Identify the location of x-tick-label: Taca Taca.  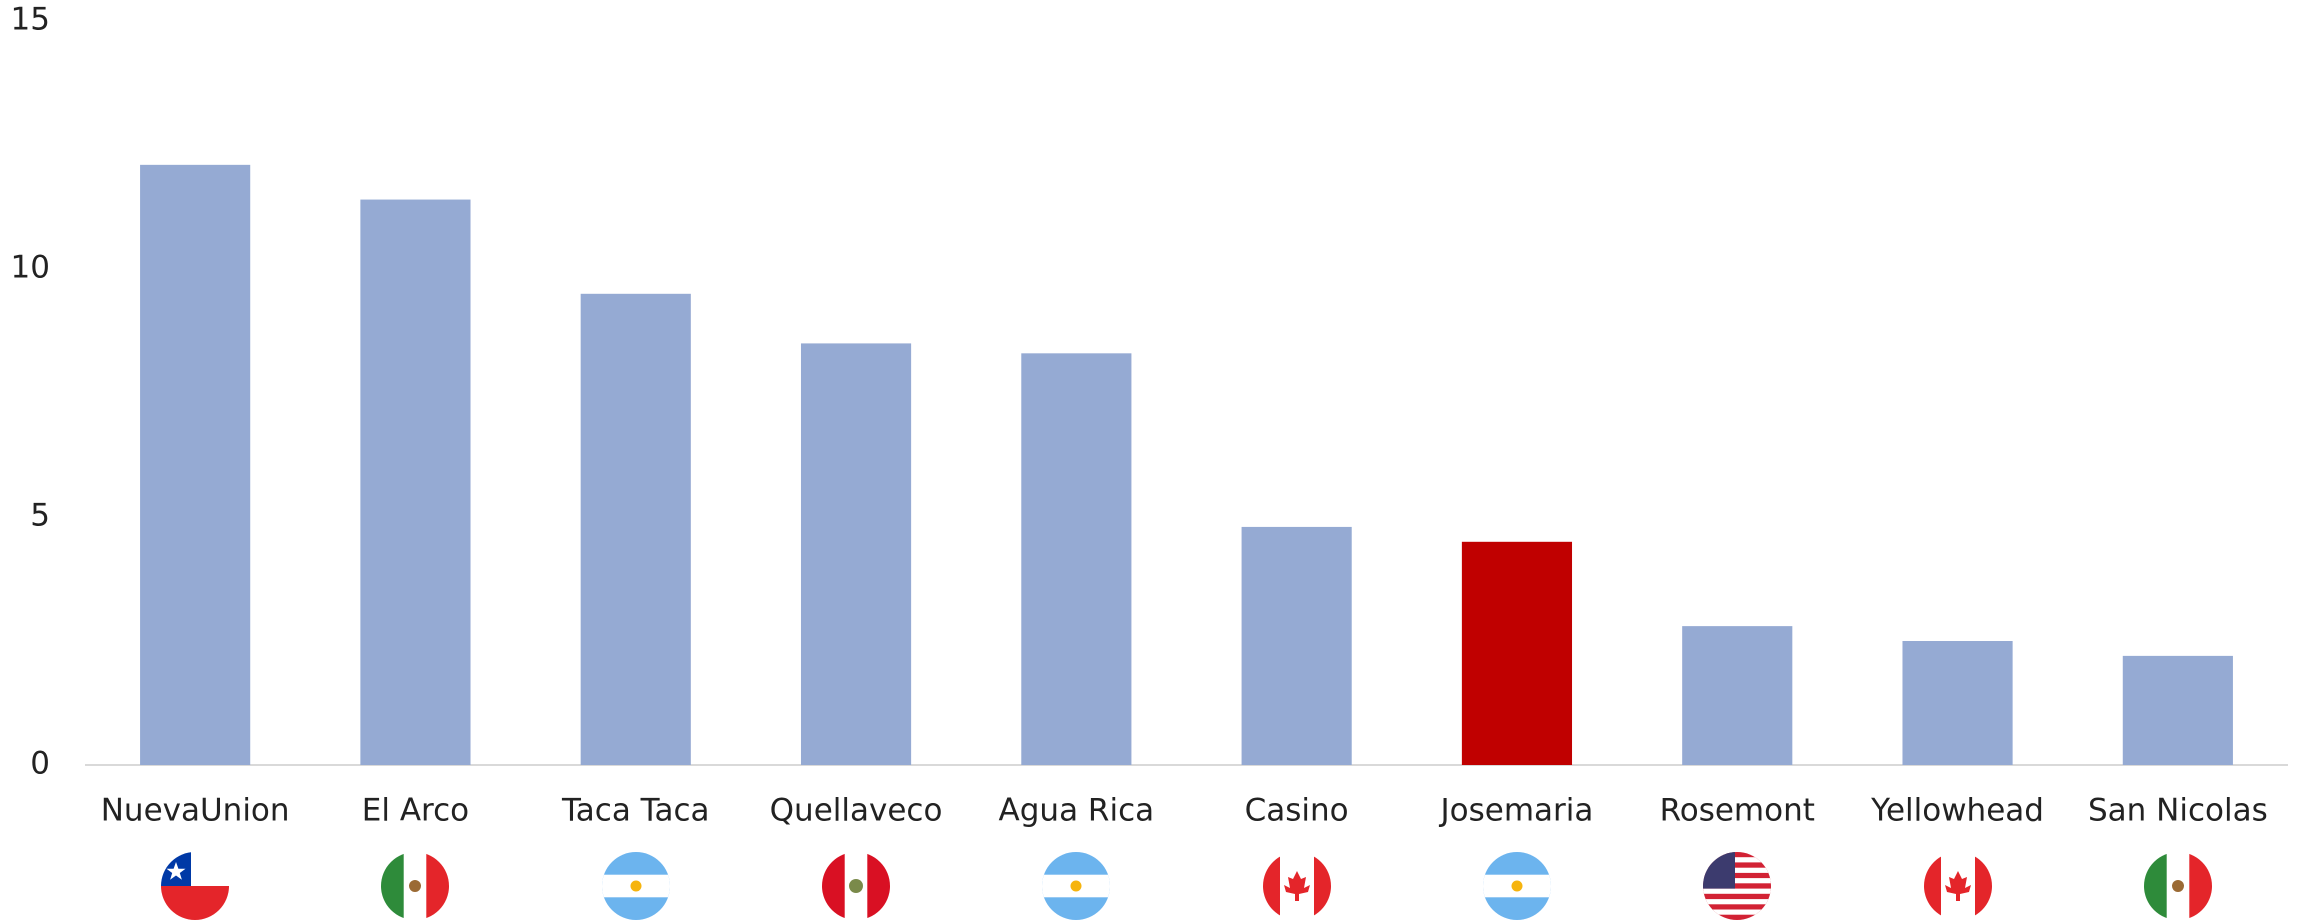
(635, 811).